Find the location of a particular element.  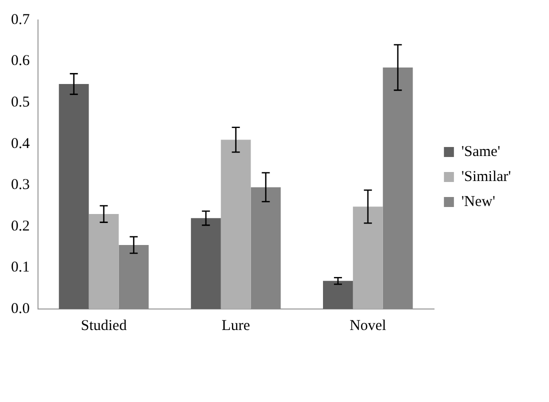

y-tick-label: 0.6 is located at coordinates (20, 61).